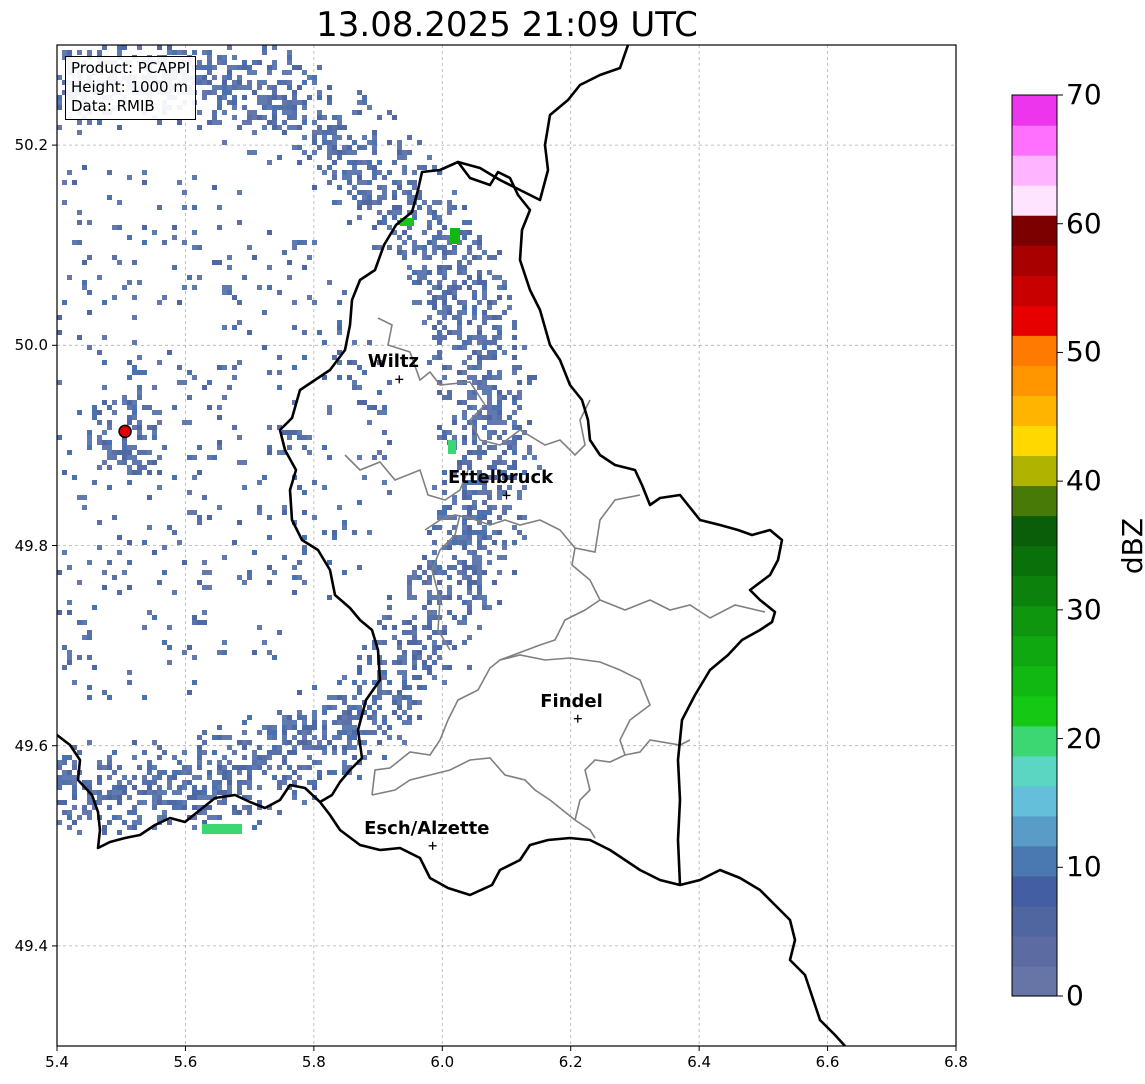  What do you see at coordinates (507, 25) in the screenshot?
I see `map-title: 13.08.2025 21:09 UTC` at bounding box center [507, 25].